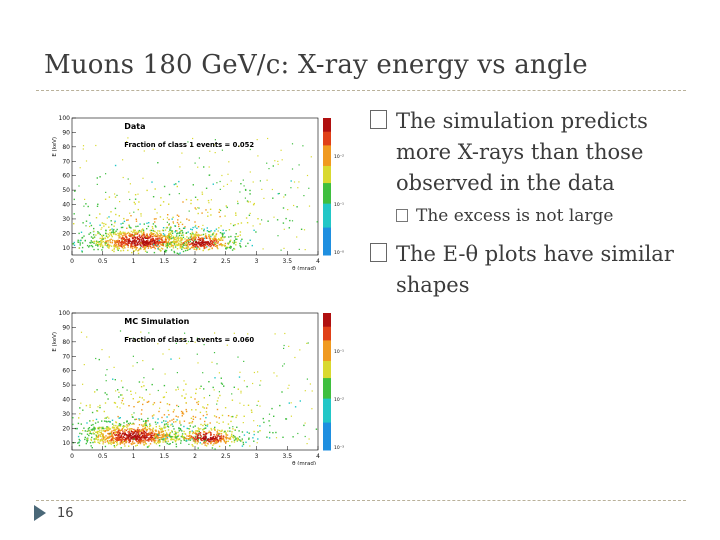 The height and width of the screenshot is (540, 720). I want to click on y-tick-label: 20, so click(66, 428).